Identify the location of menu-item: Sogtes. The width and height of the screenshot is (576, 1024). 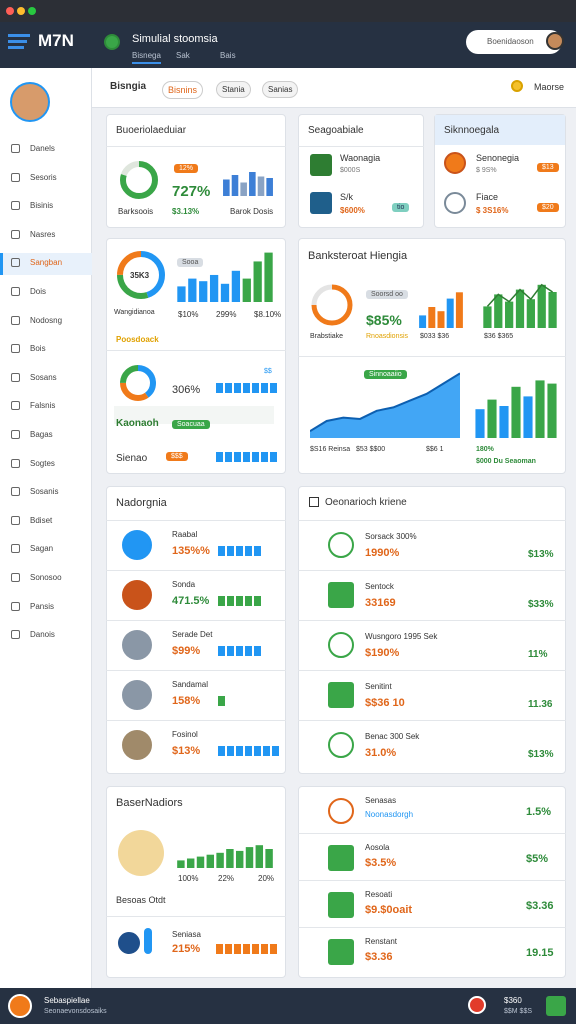
(42, 463).